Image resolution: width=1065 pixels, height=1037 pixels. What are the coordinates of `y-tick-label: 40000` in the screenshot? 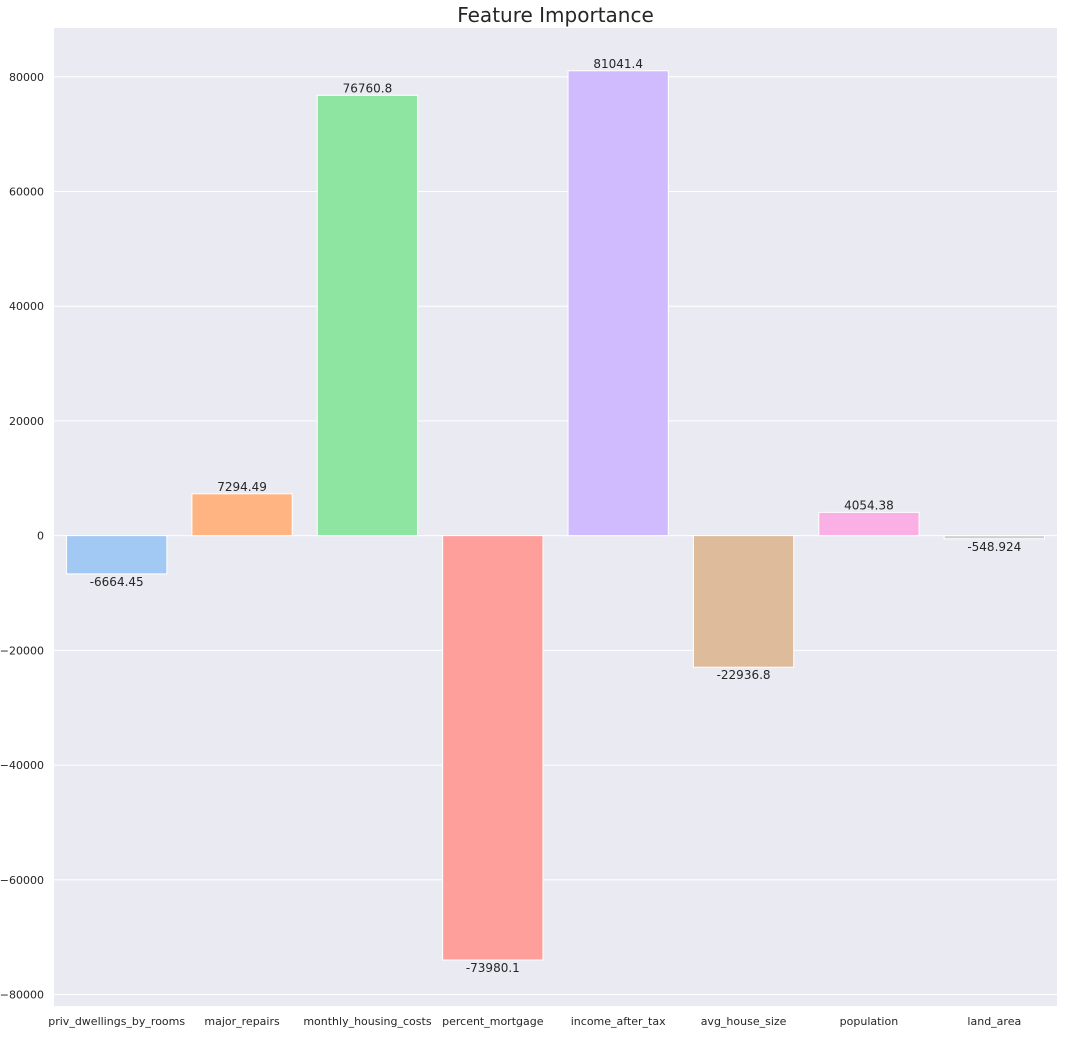 It's located at (26, 306).